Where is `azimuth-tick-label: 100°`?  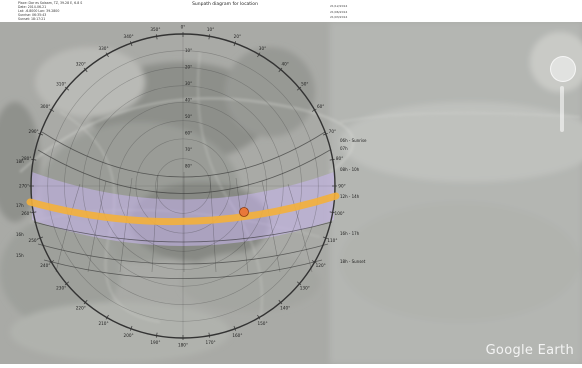
azimuth-tick-label: 100° is located at coordinates (340, 213).